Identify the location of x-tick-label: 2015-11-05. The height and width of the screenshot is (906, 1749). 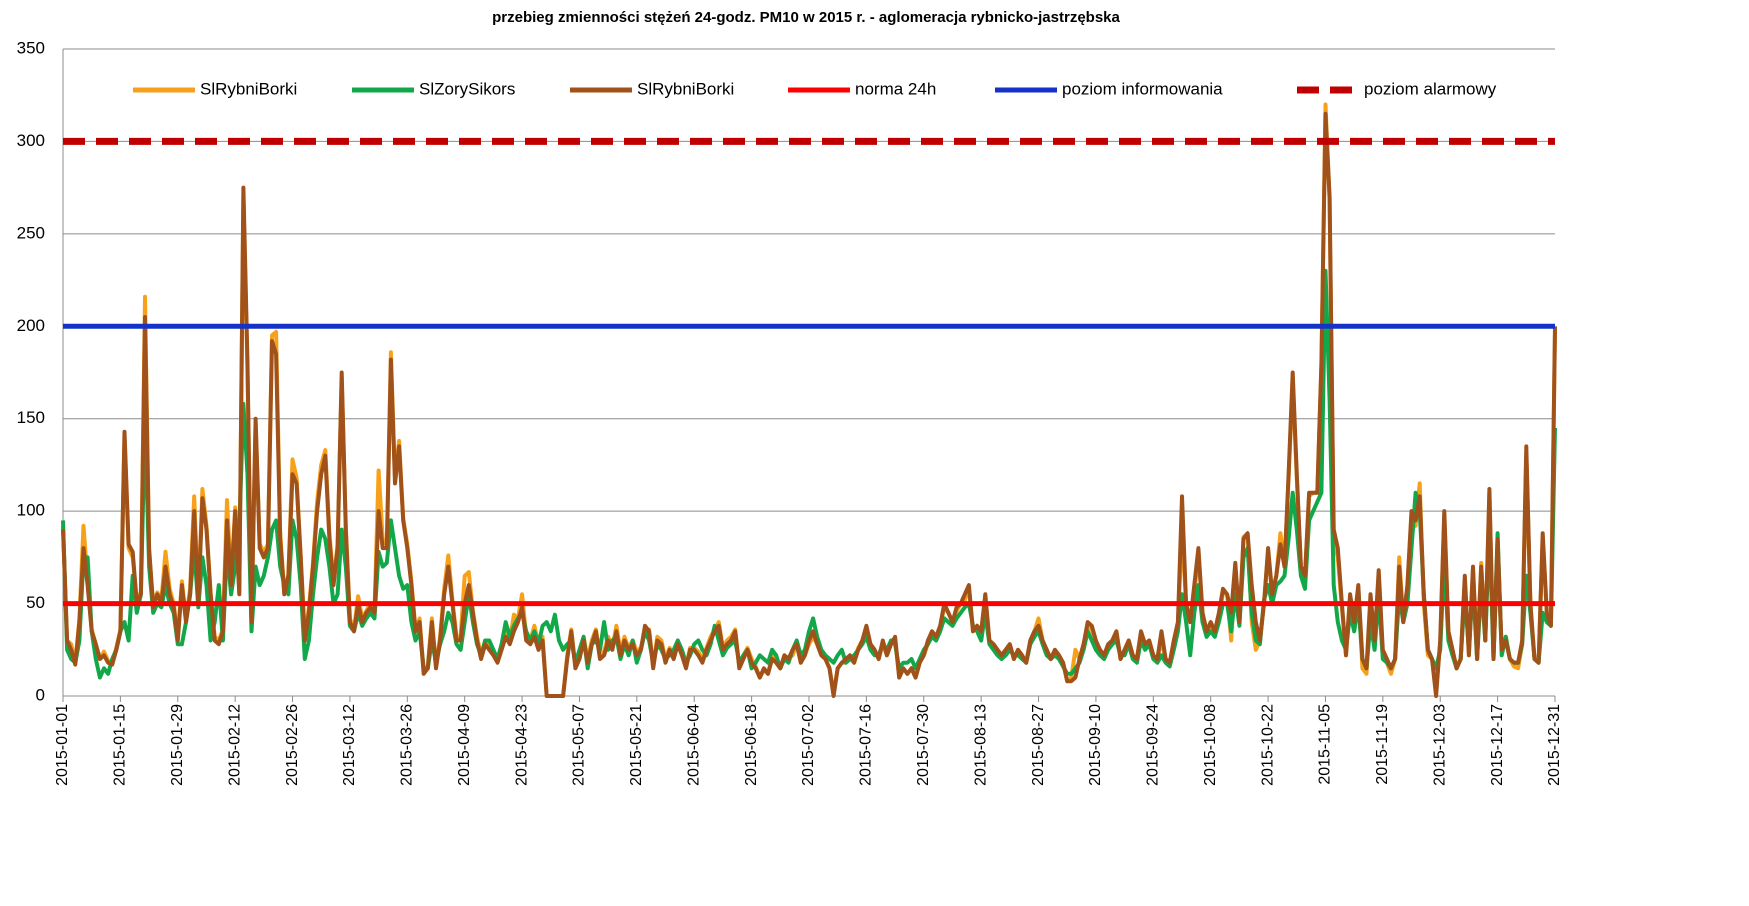
(1325, 744).